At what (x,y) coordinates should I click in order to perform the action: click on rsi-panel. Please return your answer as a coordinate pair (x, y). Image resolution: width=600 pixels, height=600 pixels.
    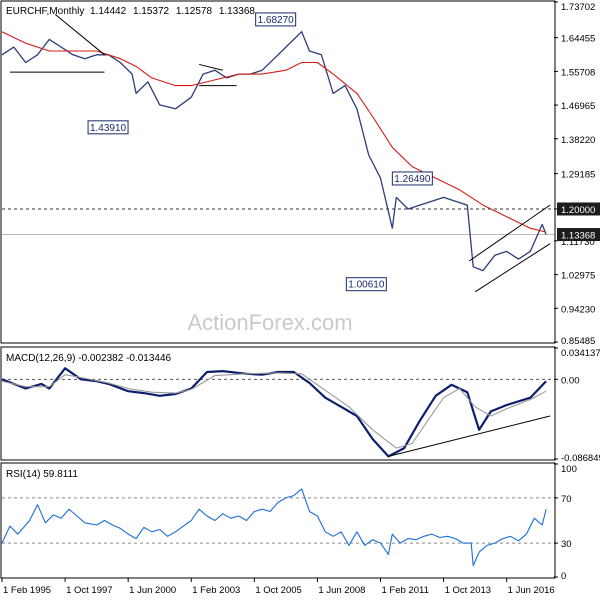
    Looking at the image, I should click on (277, 527).